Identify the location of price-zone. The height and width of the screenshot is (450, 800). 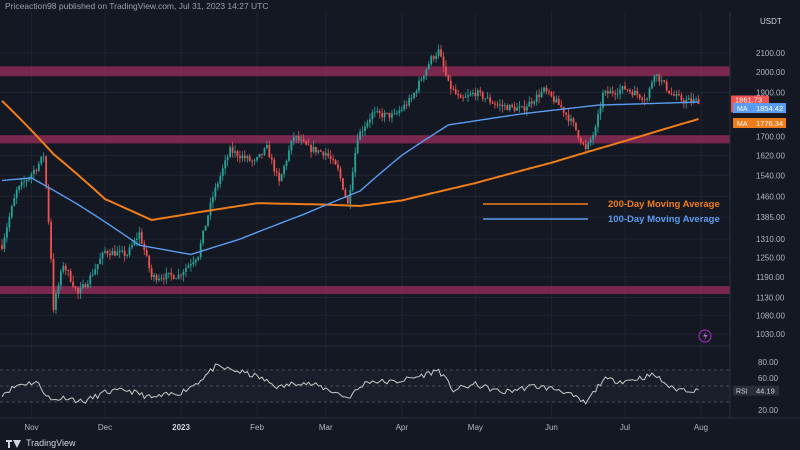
(365, 139).